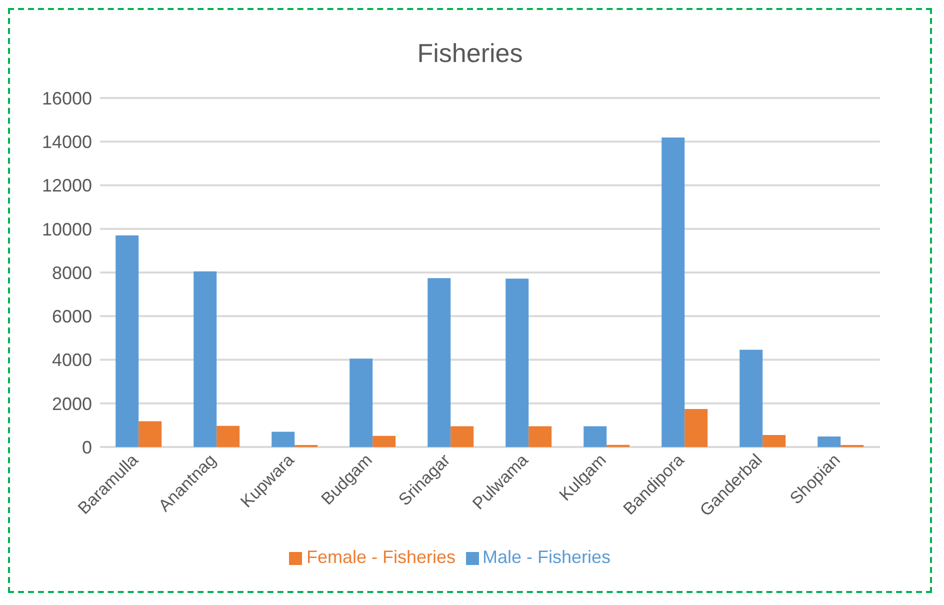 The width and height of the screenshot is (944, 605). Describe the element at coordinates (67, 229) in the screenshot. I see `y-tick-label: 10000` at that location.